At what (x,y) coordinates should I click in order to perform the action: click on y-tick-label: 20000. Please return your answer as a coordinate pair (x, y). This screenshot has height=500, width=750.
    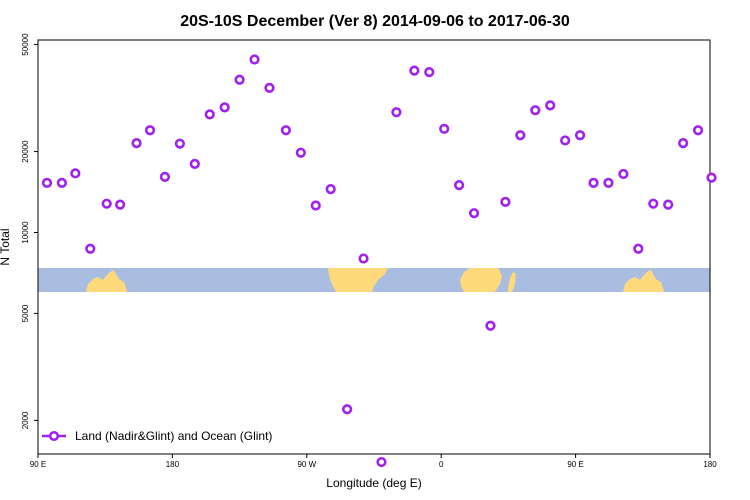
    Looking at the image, I should click on (25, 151).